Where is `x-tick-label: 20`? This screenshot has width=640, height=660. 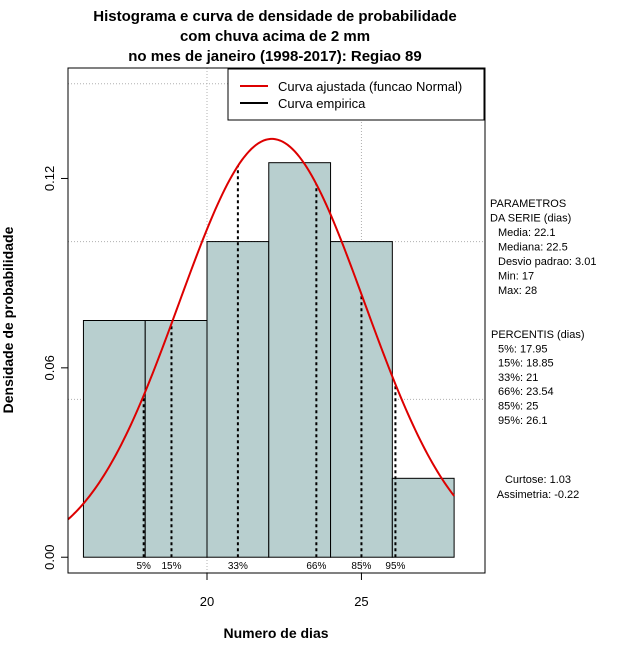
x-tick-label: 20 is located at coordinates (207, 601).